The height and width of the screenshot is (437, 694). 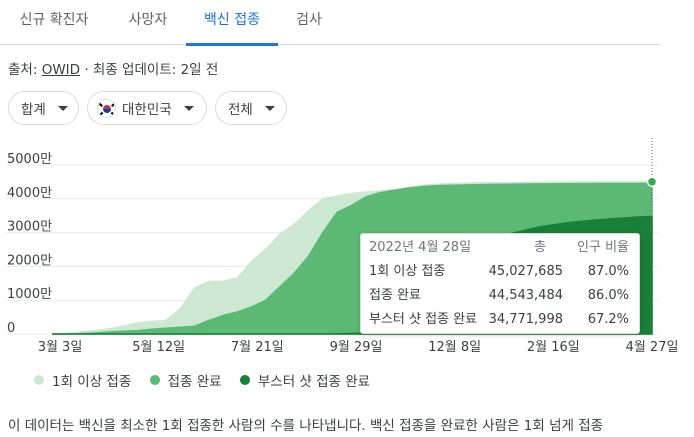 I want to click on legend-label: 1회 이상 접종, so click(x=92, y=382).